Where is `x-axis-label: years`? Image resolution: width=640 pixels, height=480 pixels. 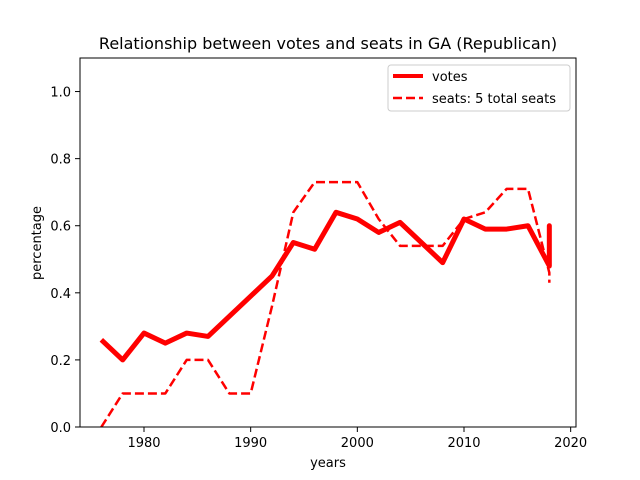 x-axis-label: years is located at coordinates (328, 463).